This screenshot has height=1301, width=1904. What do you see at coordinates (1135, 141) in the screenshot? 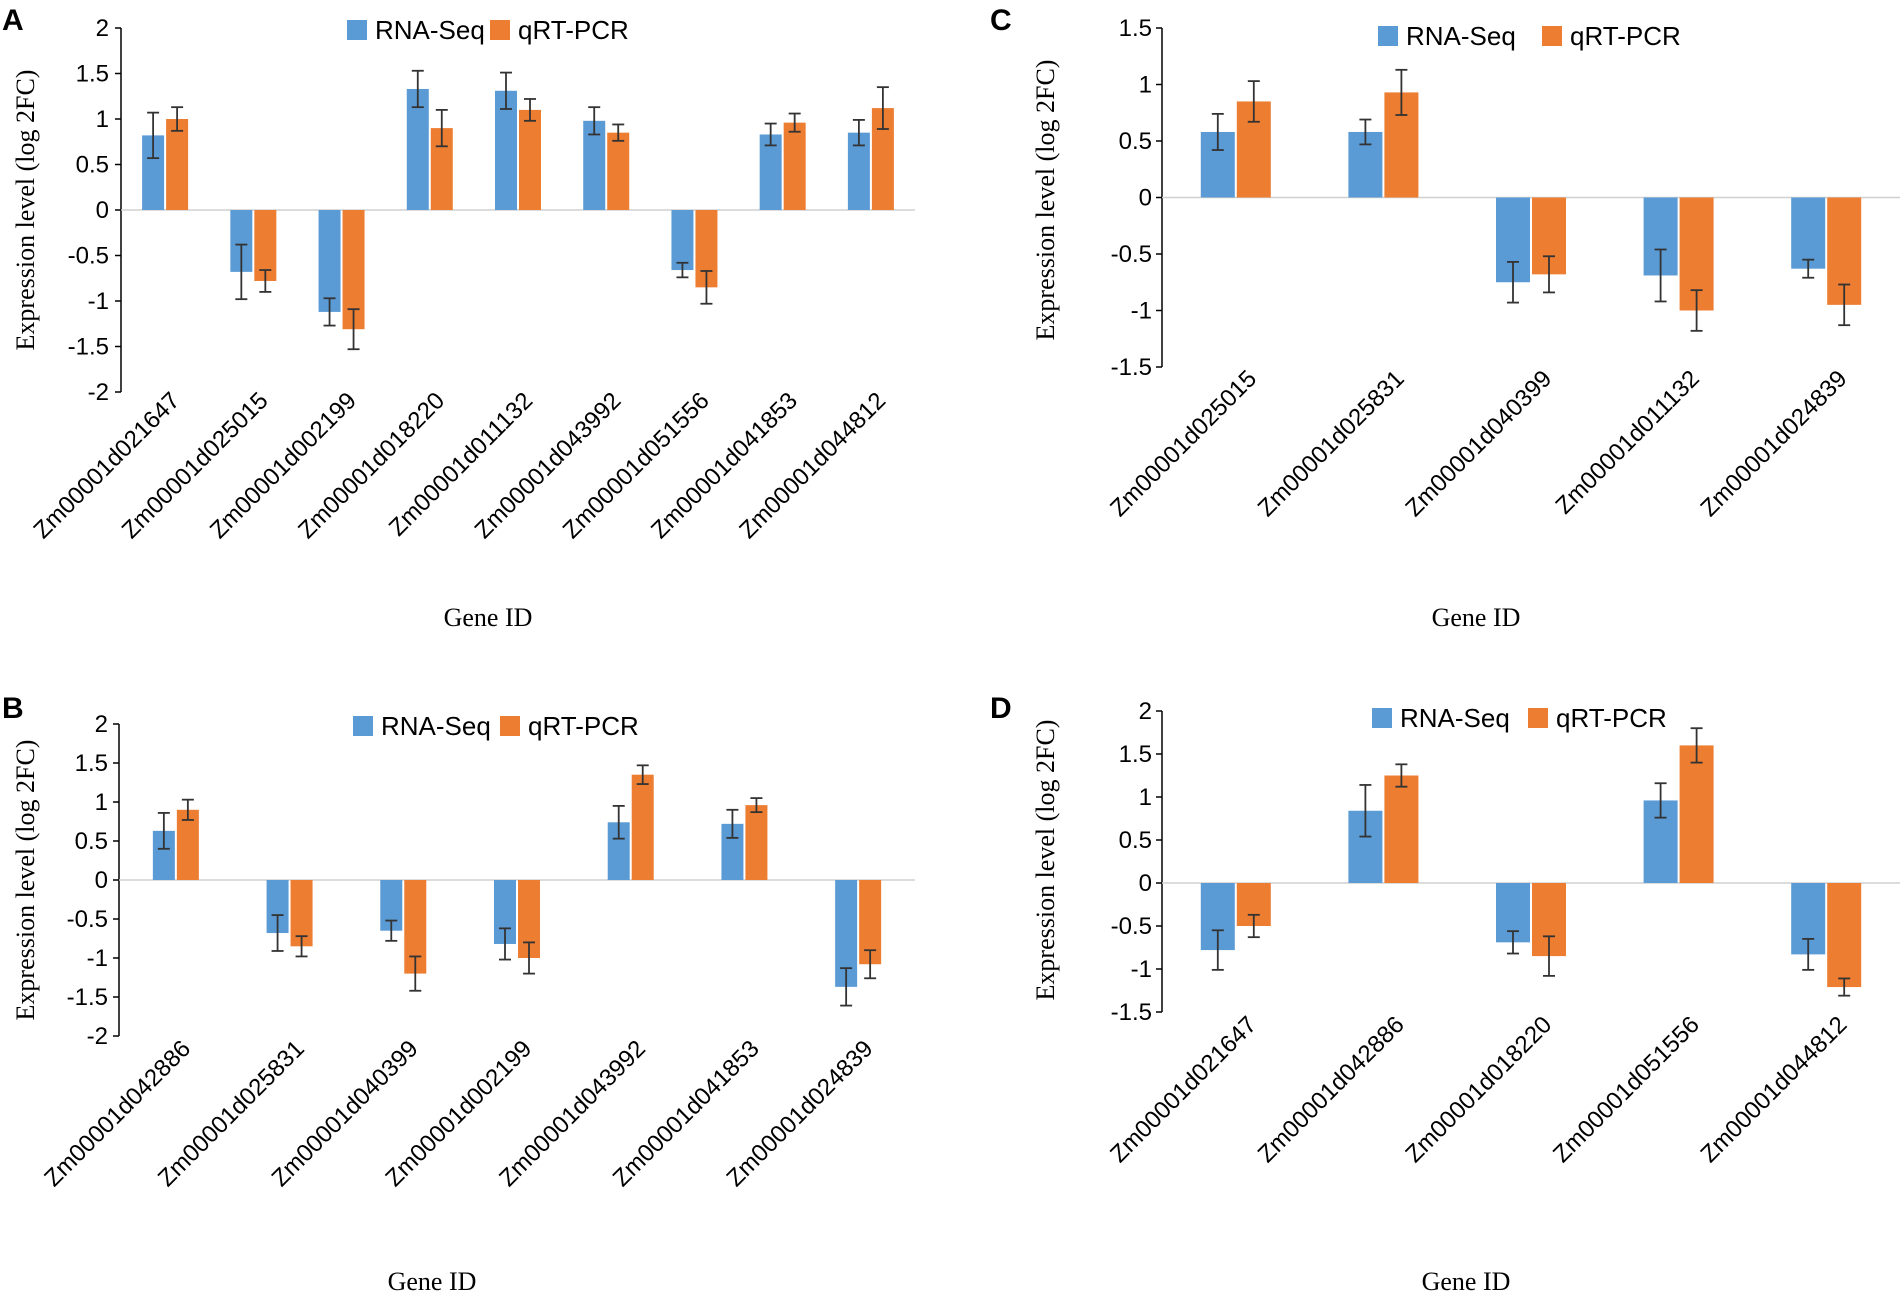
I see `panel-c-y-tick-label: 0.5` at bounding box center [1135, 141].